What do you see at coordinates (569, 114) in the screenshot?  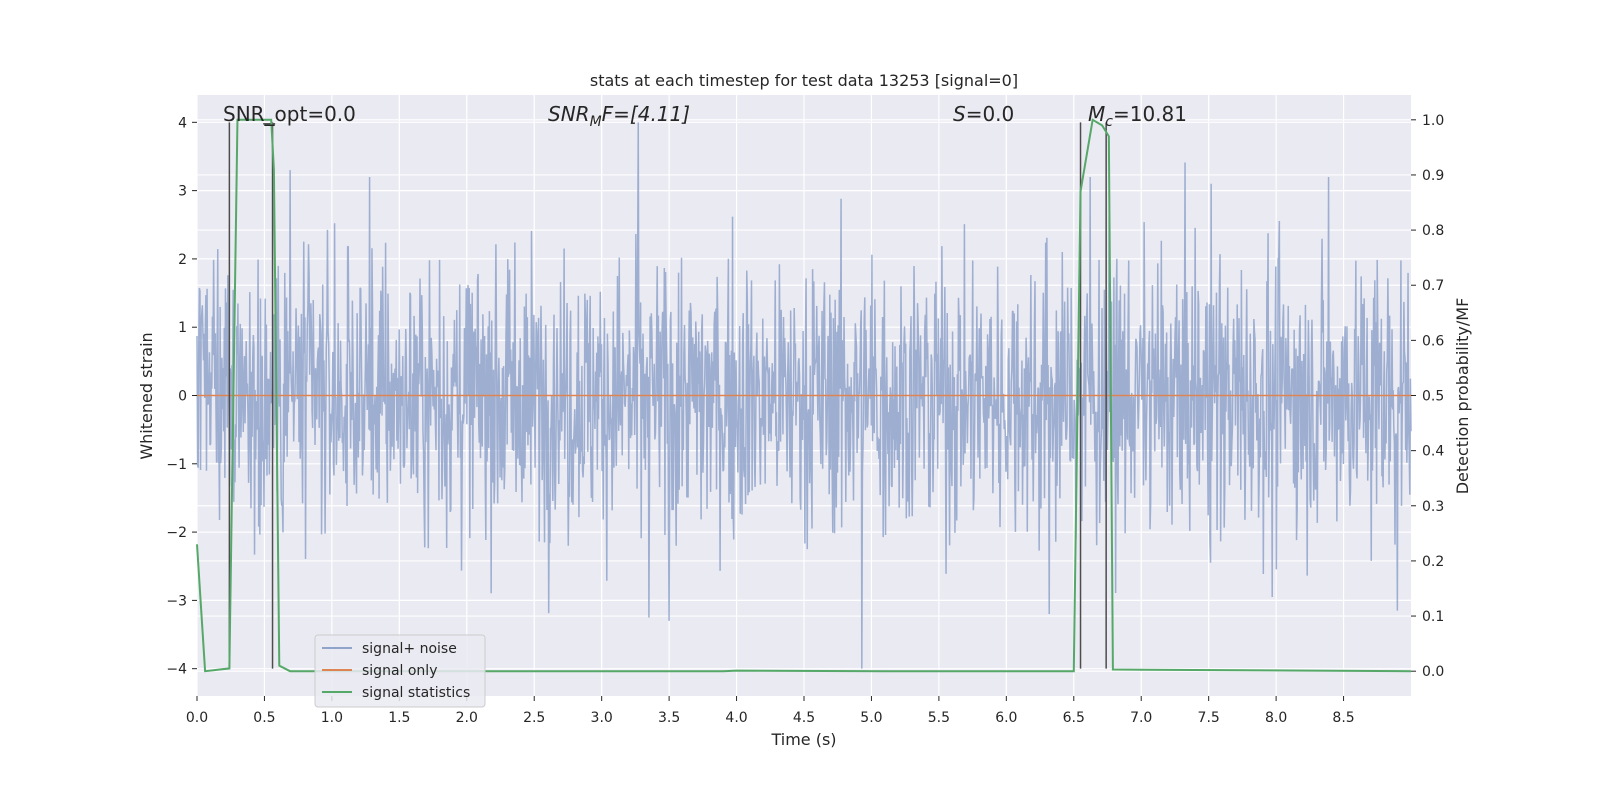 I see `annotation-snr-mf-main: SNR` at bounding box center [569, 114].